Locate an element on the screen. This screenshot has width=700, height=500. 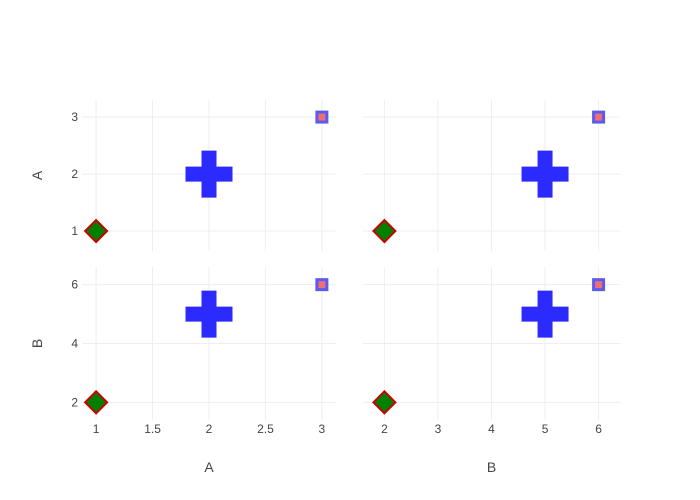
x-tick-label-a: 2.5 is located at coordinates (265, 429).